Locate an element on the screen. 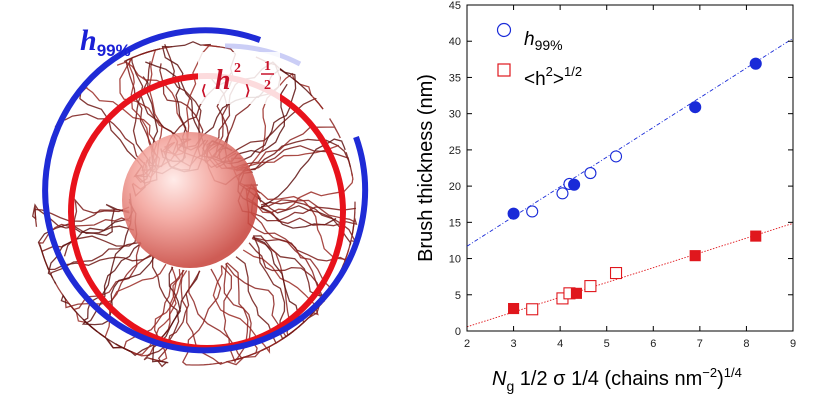 The height and width of the screenshot is (407, 830). x-tick-label: 2 is located at coordinates (467, 344).